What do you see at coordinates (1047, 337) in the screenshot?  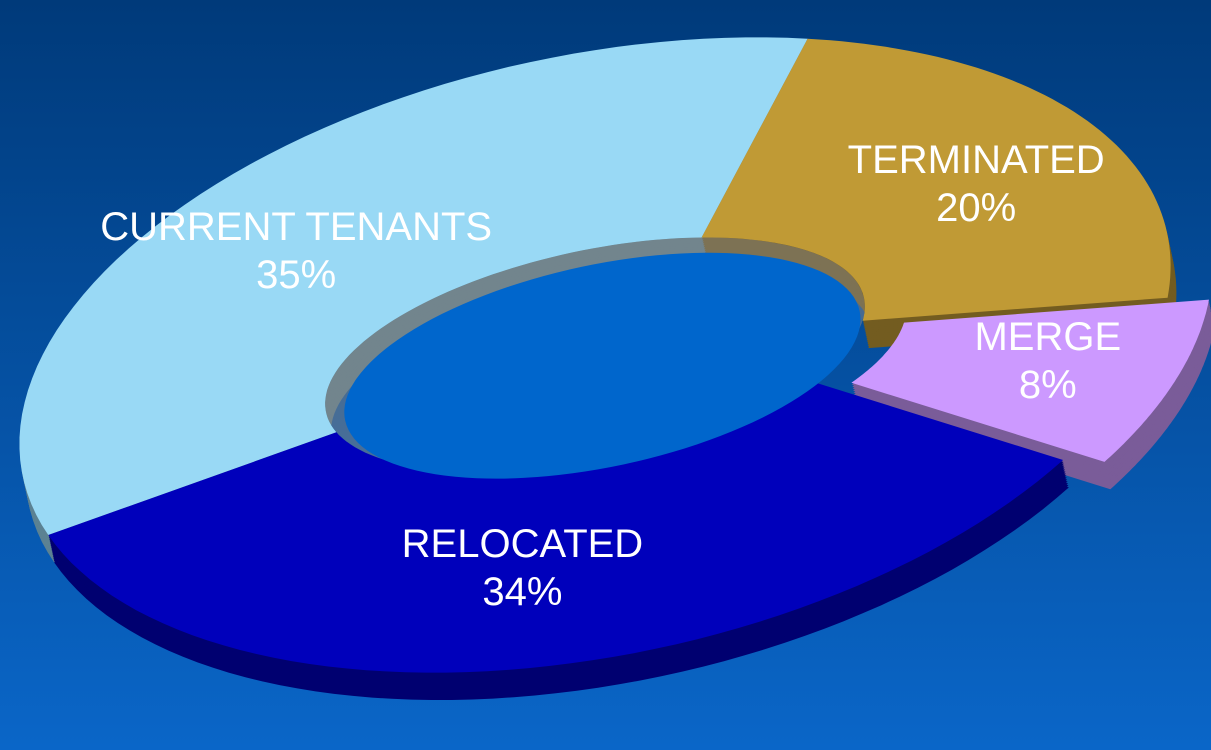 I see `slice-label: MERGE` at bounding box center [1047, 337].